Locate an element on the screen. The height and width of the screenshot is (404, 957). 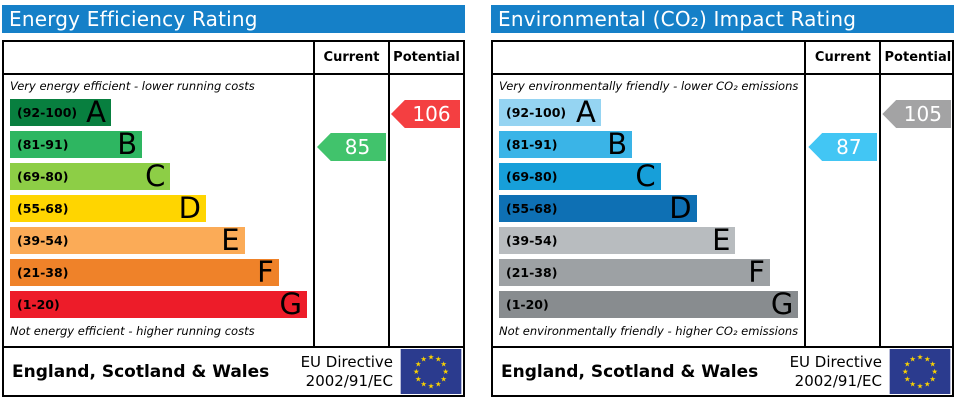
current-rating-cell: 87 is located at coordinates (841, 210).